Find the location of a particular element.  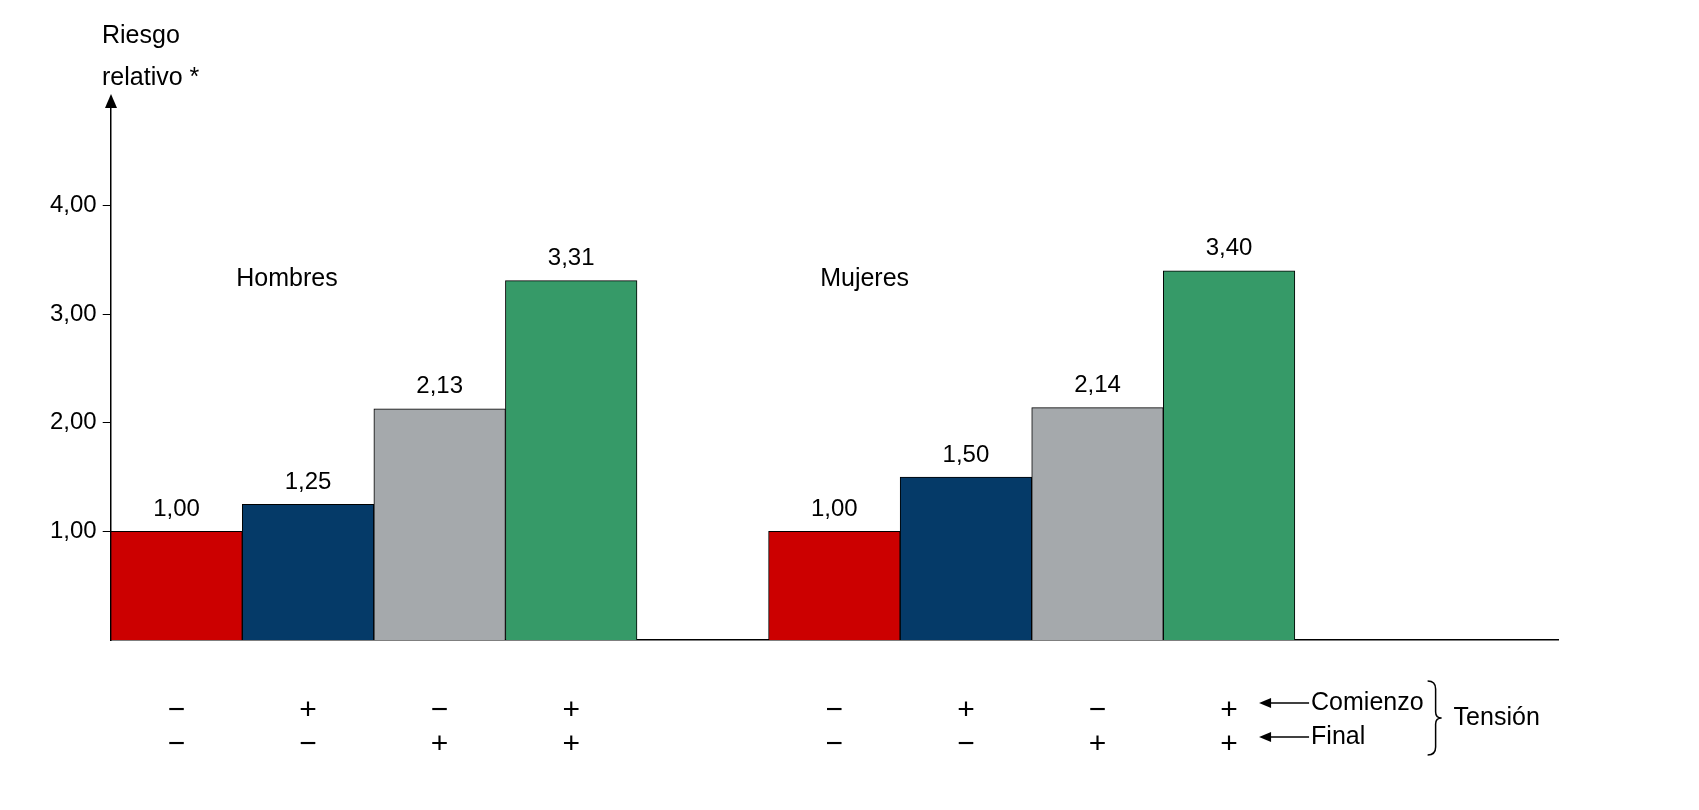

annotation: Hombres is located at coordinates (287, 277).